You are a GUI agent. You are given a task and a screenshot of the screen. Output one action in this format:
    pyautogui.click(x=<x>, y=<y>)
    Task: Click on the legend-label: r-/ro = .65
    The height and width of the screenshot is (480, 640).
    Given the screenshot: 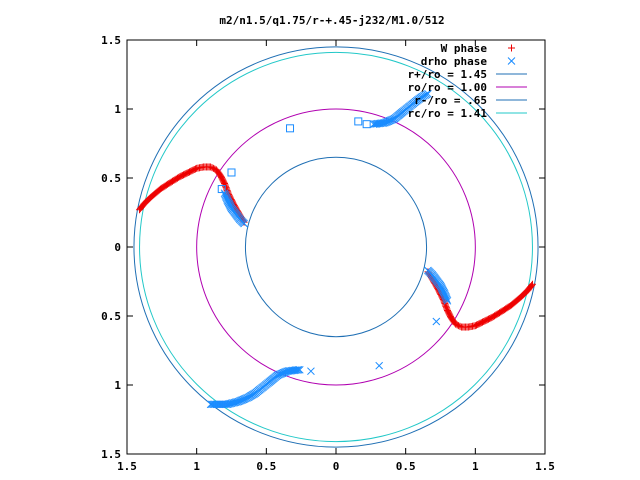 What is the action you would take?
    pyautogui.click(x=450, y=100)
    